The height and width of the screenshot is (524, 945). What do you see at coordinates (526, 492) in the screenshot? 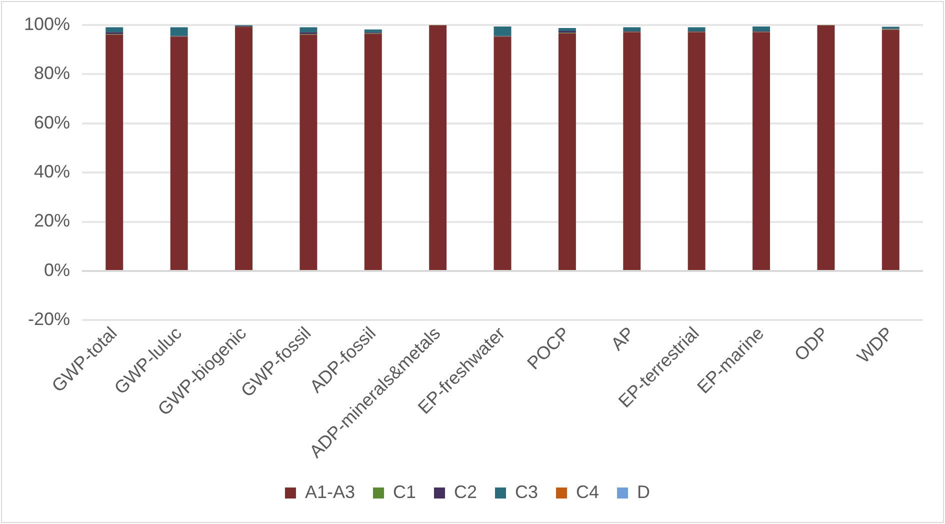
I see `legend-label: C3` at bounding box center [526, 492].